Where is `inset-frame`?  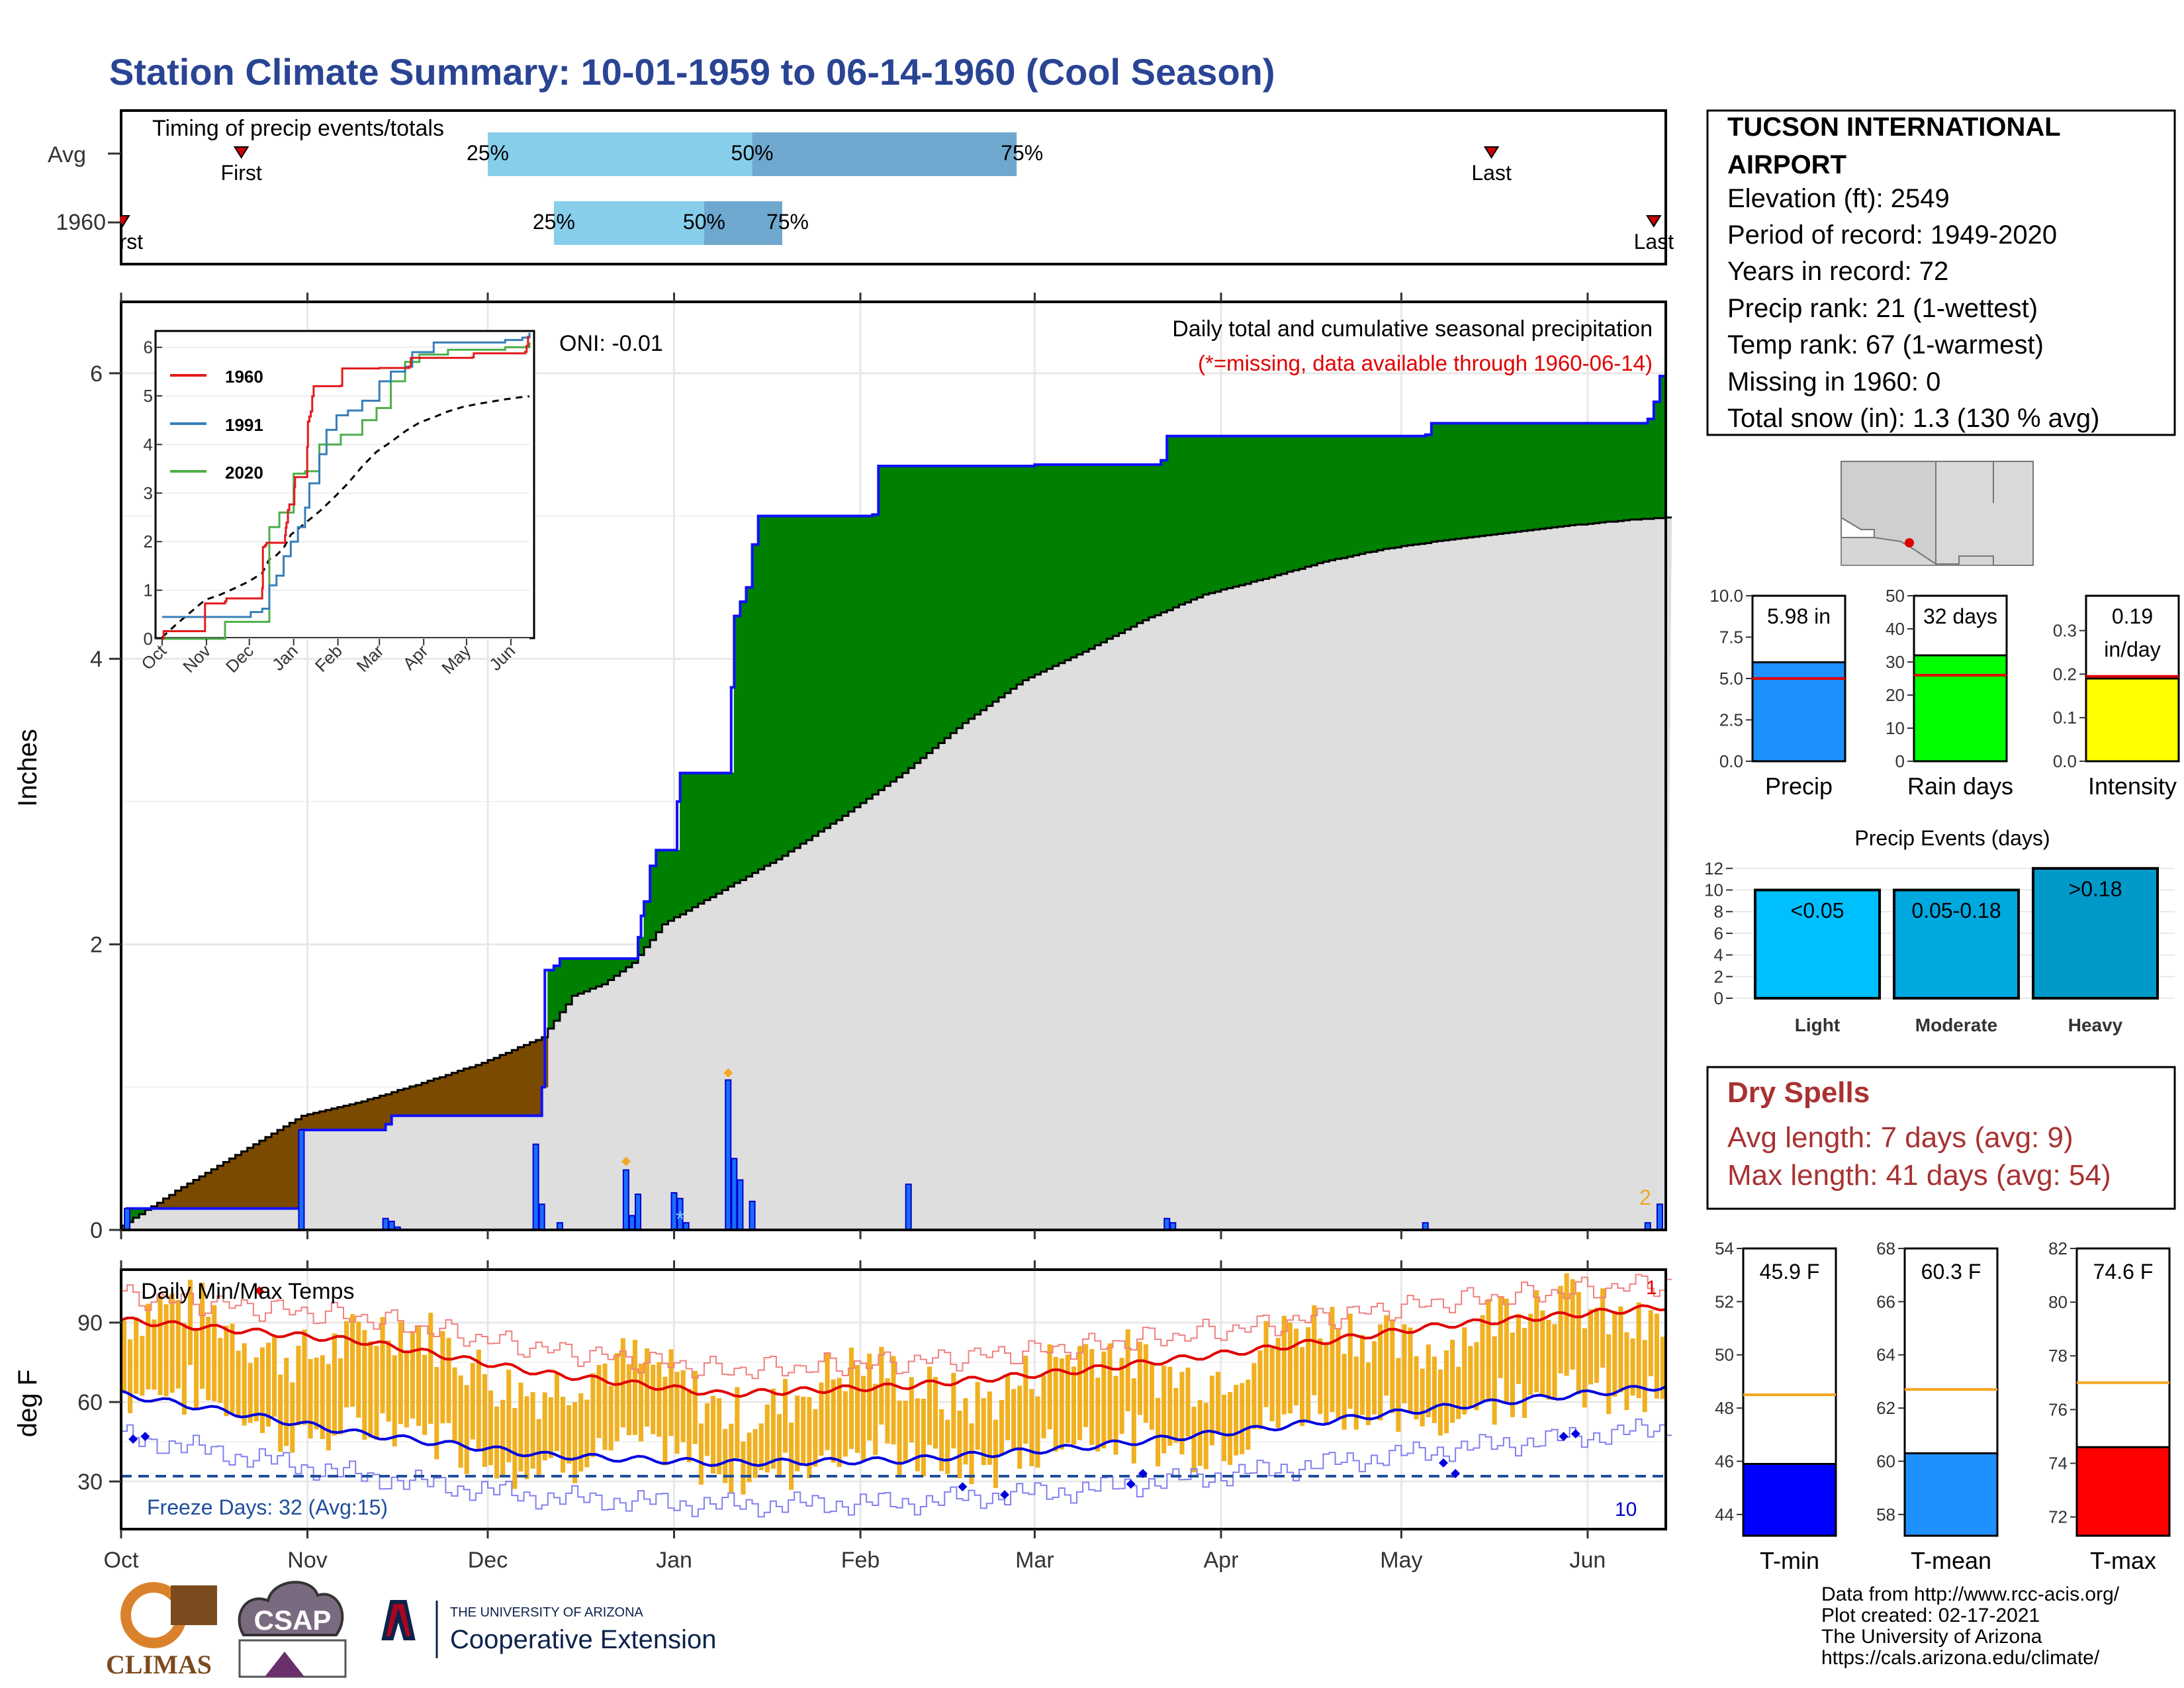
inset-frame is located at coordinates (344, 484).